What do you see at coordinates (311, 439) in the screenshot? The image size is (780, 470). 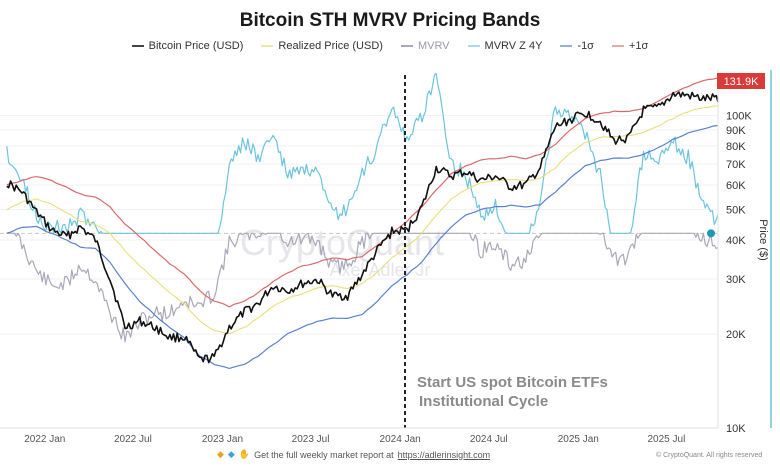 I see `x-tick-label: 2023 Jul` at bounding box center [311, 439].